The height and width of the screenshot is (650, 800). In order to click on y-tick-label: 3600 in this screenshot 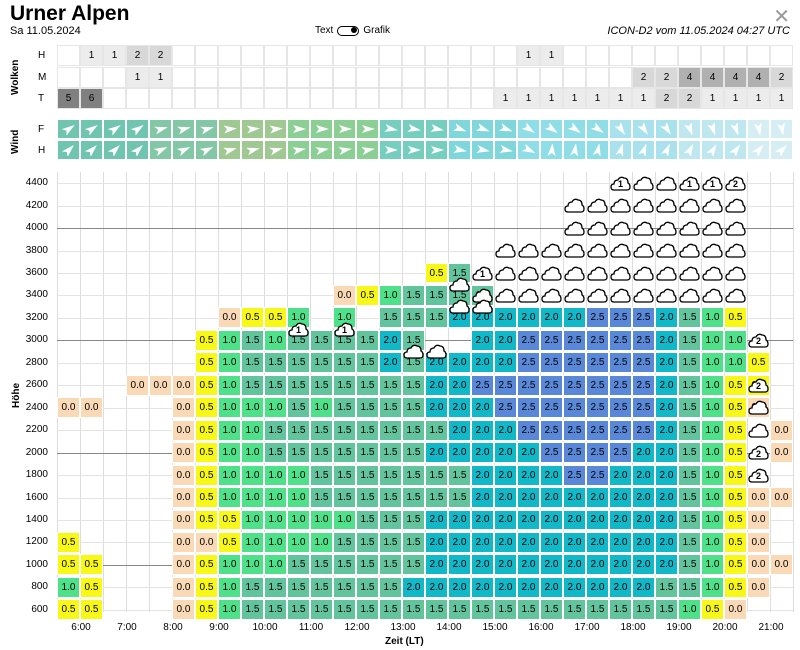, I will do `click(36, 273)`.